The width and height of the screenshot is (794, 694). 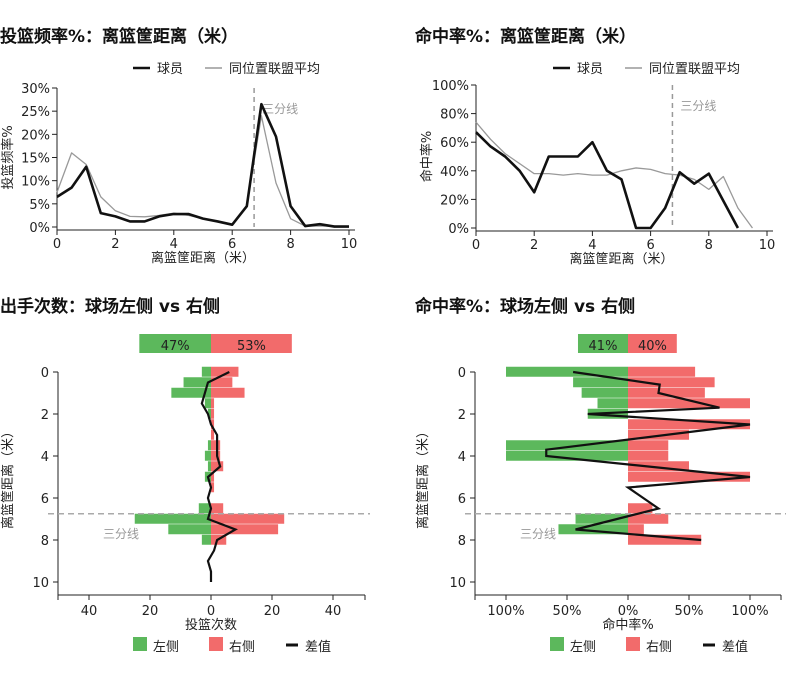 What do you see at coordinates (8, 477) in the screenshot?
I see `y-axis-label: 离篮筐距离（米）` at bounding box center [8, 477].